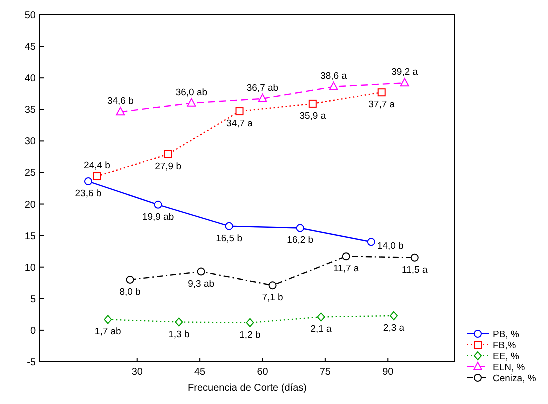 This screenshot has height=404, width=548. Describe the element at coordinates (130, 292) in the screenshot. I see `data-label: 8,0 b` at that location.